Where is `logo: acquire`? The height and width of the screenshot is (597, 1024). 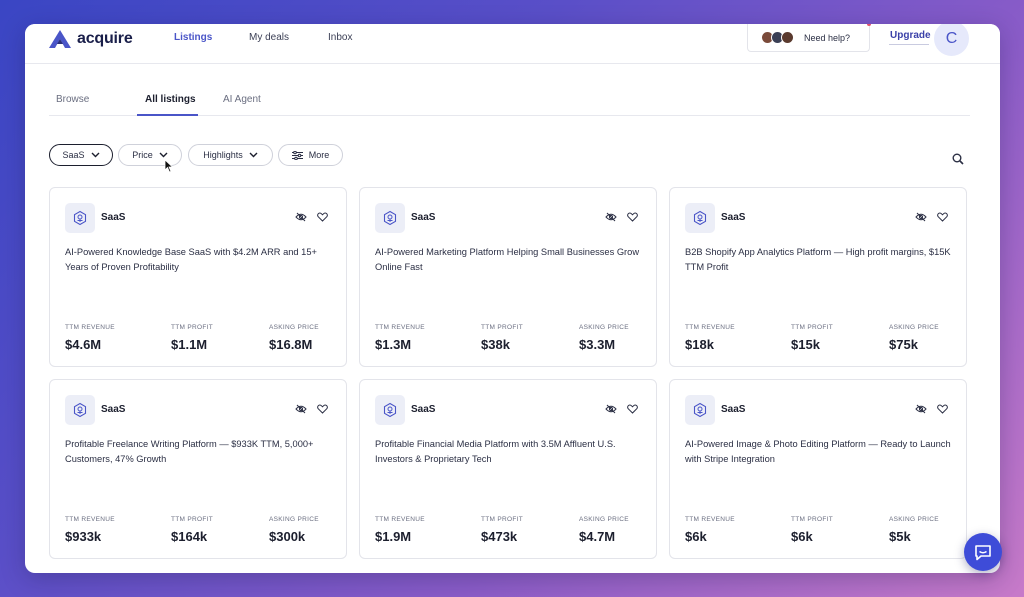 logo: acquire is located at coordinates (90, 39).